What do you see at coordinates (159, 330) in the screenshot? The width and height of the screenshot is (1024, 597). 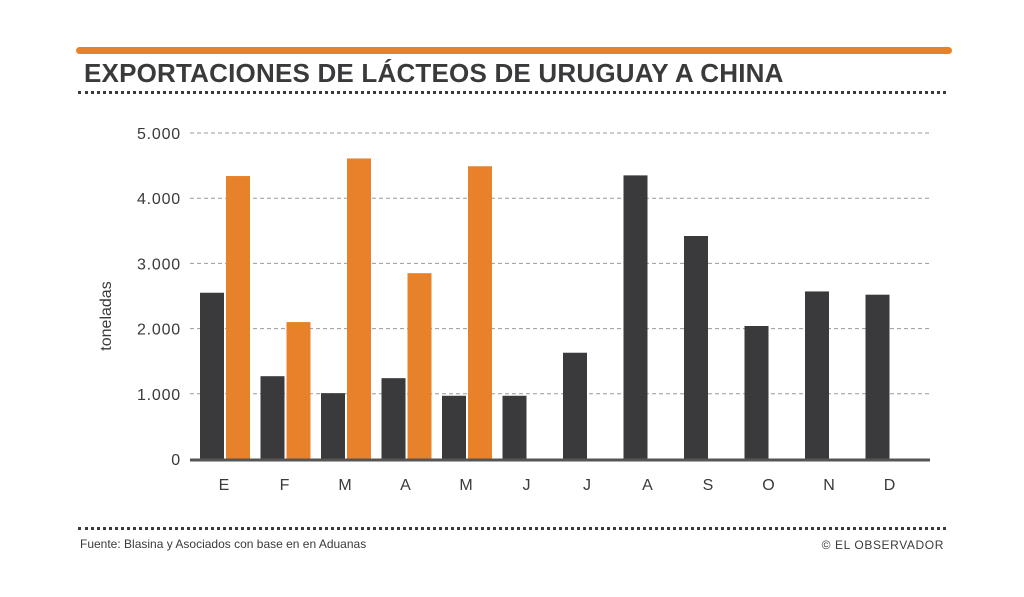 I see `y-tick-label: 2.000` at bounding box center [159, 330].